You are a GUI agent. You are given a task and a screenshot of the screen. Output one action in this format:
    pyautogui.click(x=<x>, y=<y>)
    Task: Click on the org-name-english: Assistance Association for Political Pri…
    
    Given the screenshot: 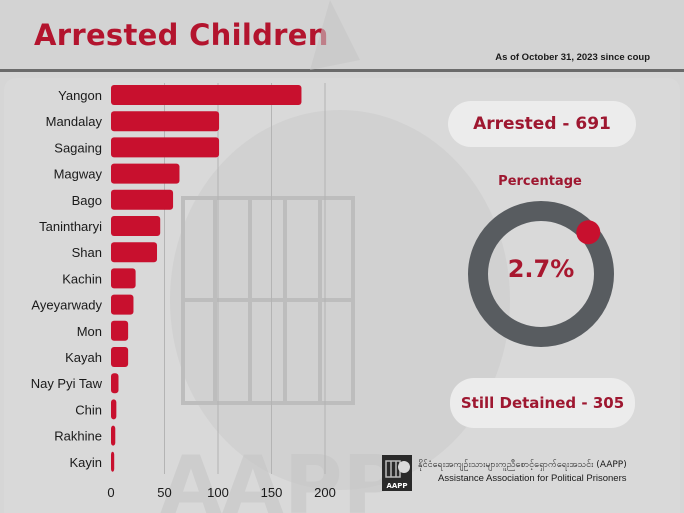 What is the action you would take?
    pyautogui.click(x=532, y=478)
    